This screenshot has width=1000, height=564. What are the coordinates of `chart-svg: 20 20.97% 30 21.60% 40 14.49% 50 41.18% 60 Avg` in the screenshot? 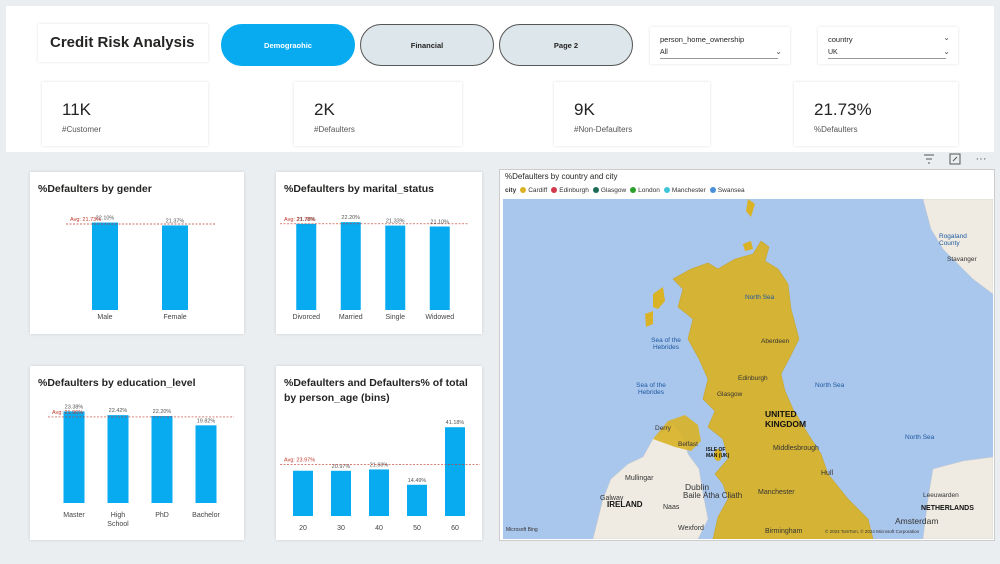 It's located at (380, 476).